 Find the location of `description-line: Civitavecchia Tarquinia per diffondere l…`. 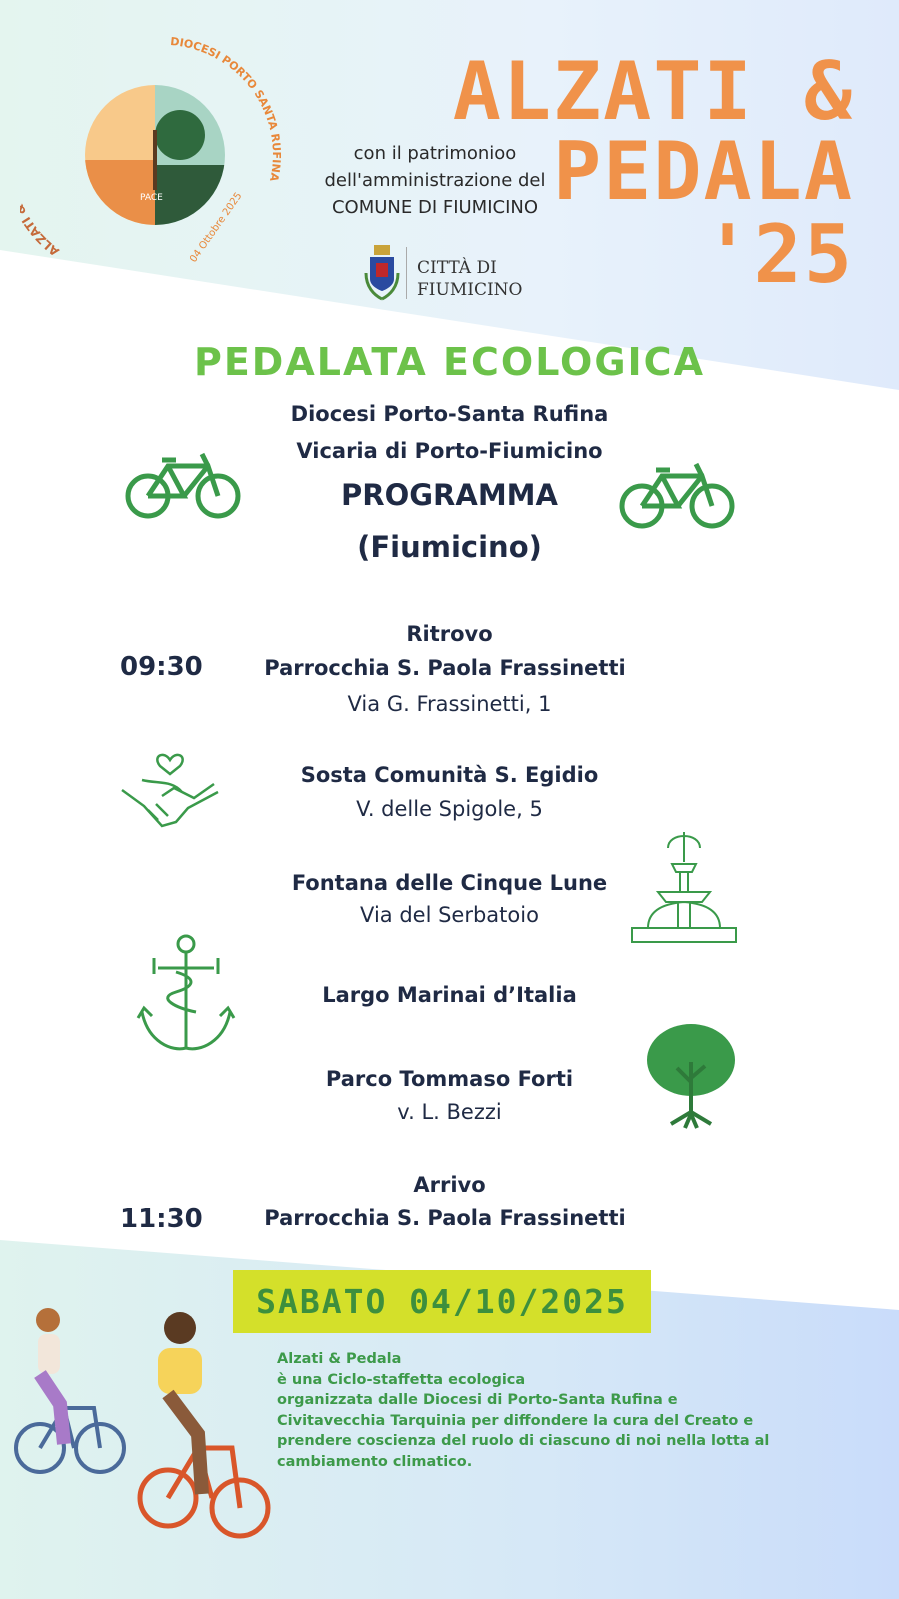

description-line: Civitavecchia Tarquinia per diffondere l… is located at coordinates (515, 1420).